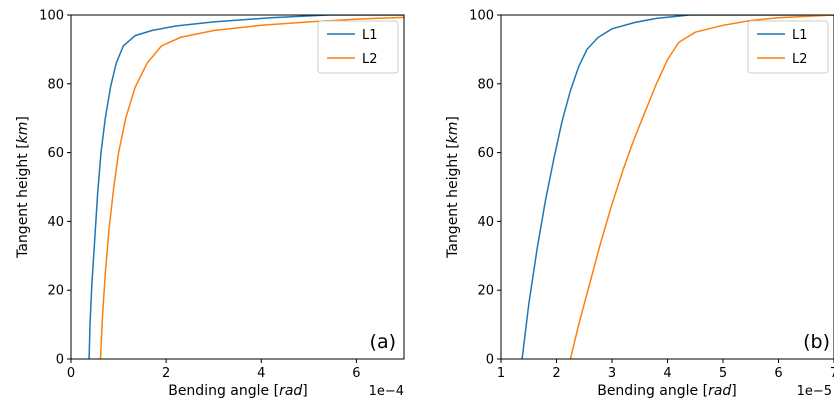 This screenshot has height=404, width=834. I want to click on legend-b-l1-label: L1, so click(800, 35).